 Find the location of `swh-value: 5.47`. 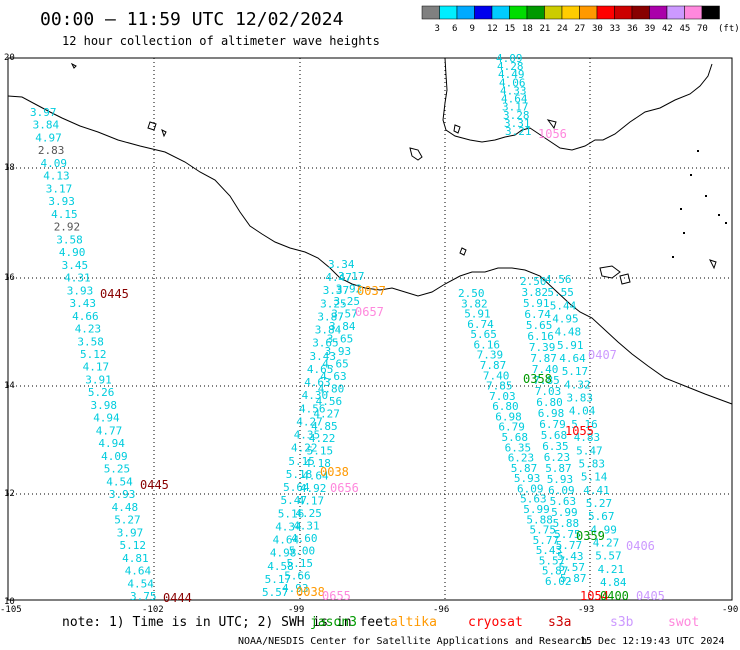

swh-value: 5.47 is located at coordinates (294, 500).